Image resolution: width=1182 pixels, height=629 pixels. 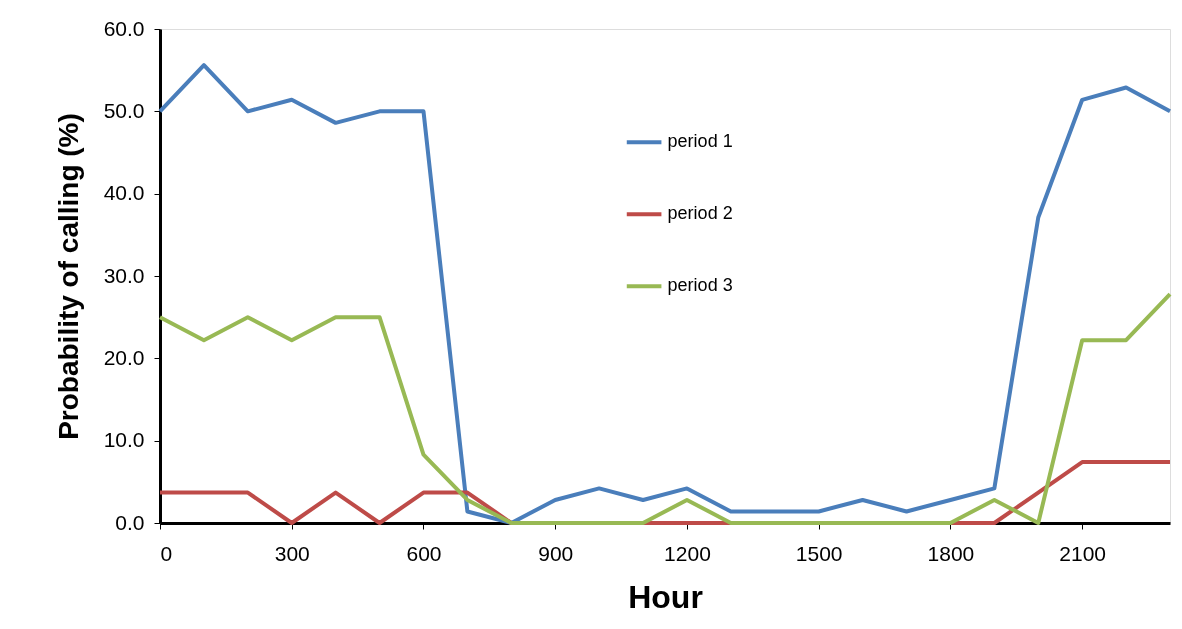 I want to click on y-tick-label: 60.0, so click(x=124, y=28).